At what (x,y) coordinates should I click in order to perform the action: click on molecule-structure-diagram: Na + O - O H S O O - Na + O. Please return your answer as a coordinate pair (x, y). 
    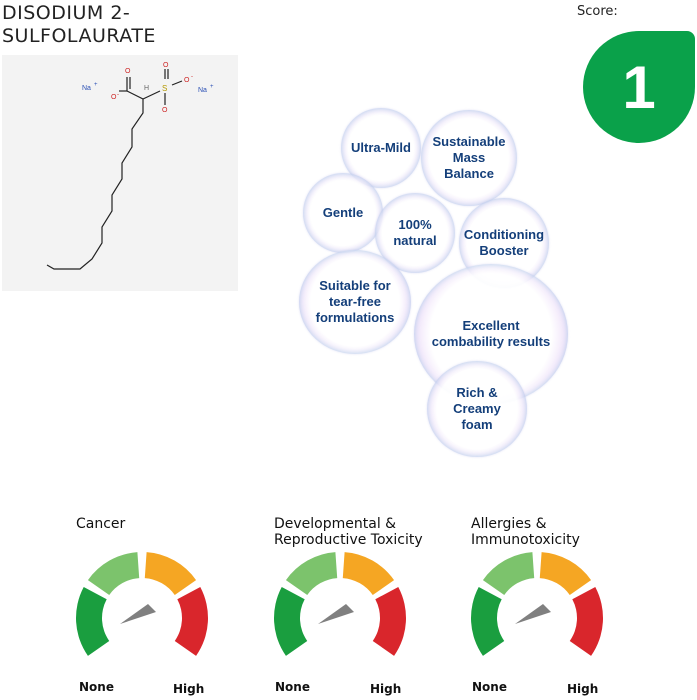
    Looking at the image, I should click on (130, 166).